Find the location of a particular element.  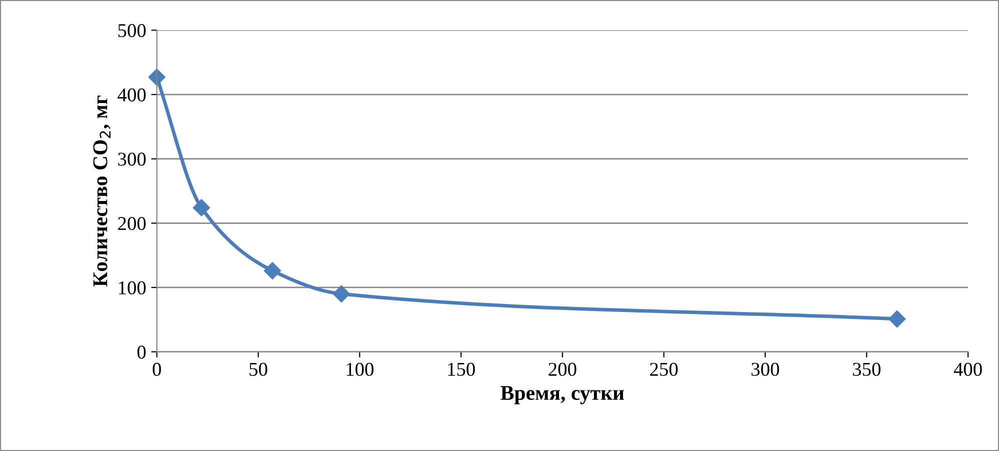

x-tick-label: 100 is located at coordinates (360, 369).